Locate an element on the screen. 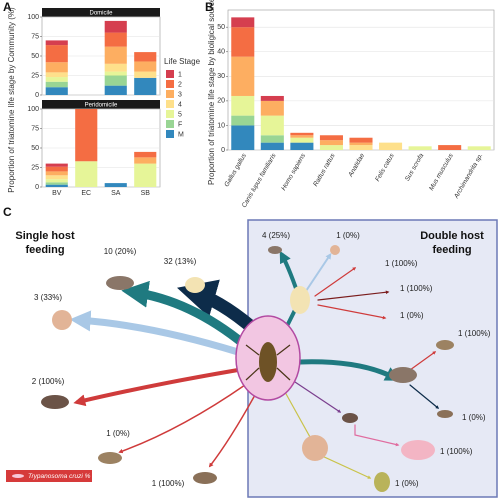  legend-box is located at coordinates (49, 476).